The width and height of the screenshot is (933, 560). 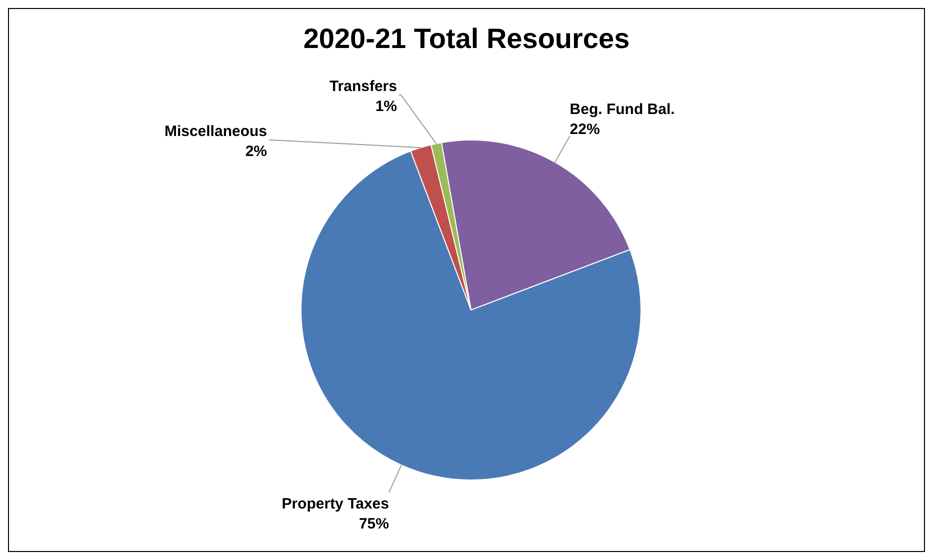 What do you see at coordinates (256, 151) in the screenshot?
I see `data-label: 2%` at bounding box center [256, 151].